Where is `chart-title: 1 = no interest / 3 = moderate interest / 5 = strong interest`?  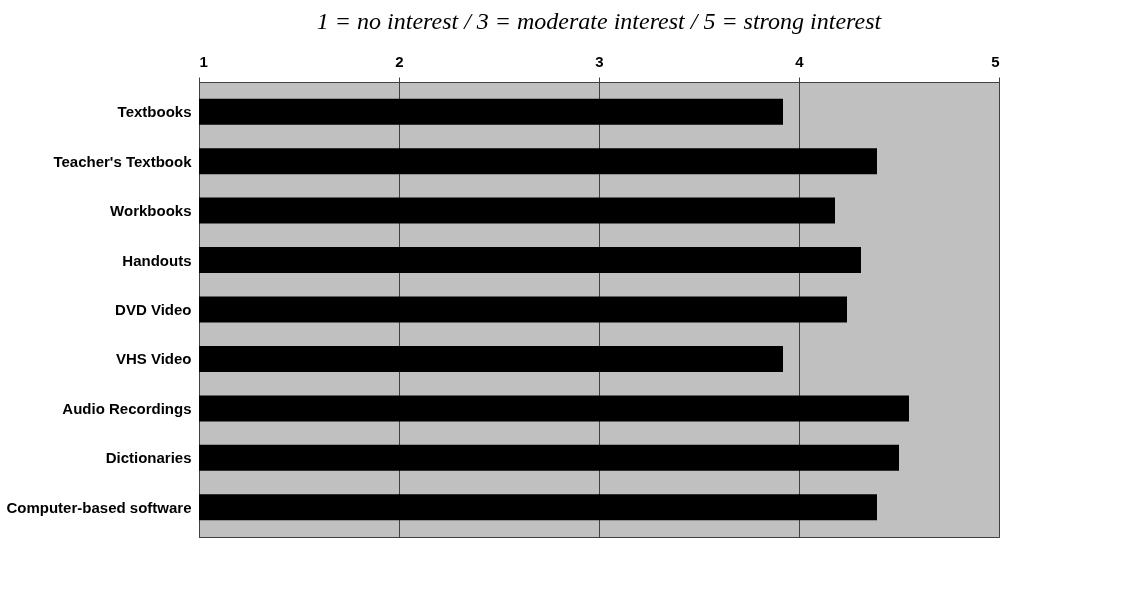 chart-title: 1 = no interest / 3 = moderate interest / 5 = strong interest is located at coordinates (599, 21).